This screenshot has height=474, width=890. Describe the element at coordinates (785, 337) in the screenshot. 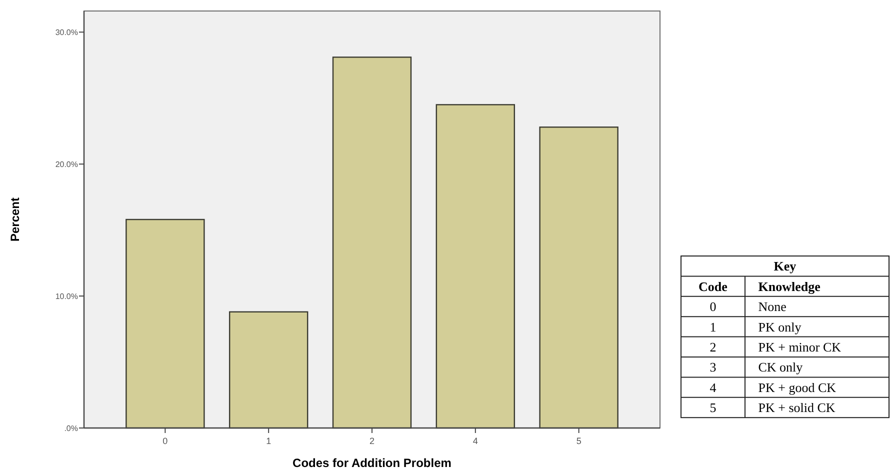

I see `key-table: Key Code Knowledge 0 None 1 PK only 2 PK + minor CK 3 CK only 4 PK + good CK 5 PK + solid CK` at that location.